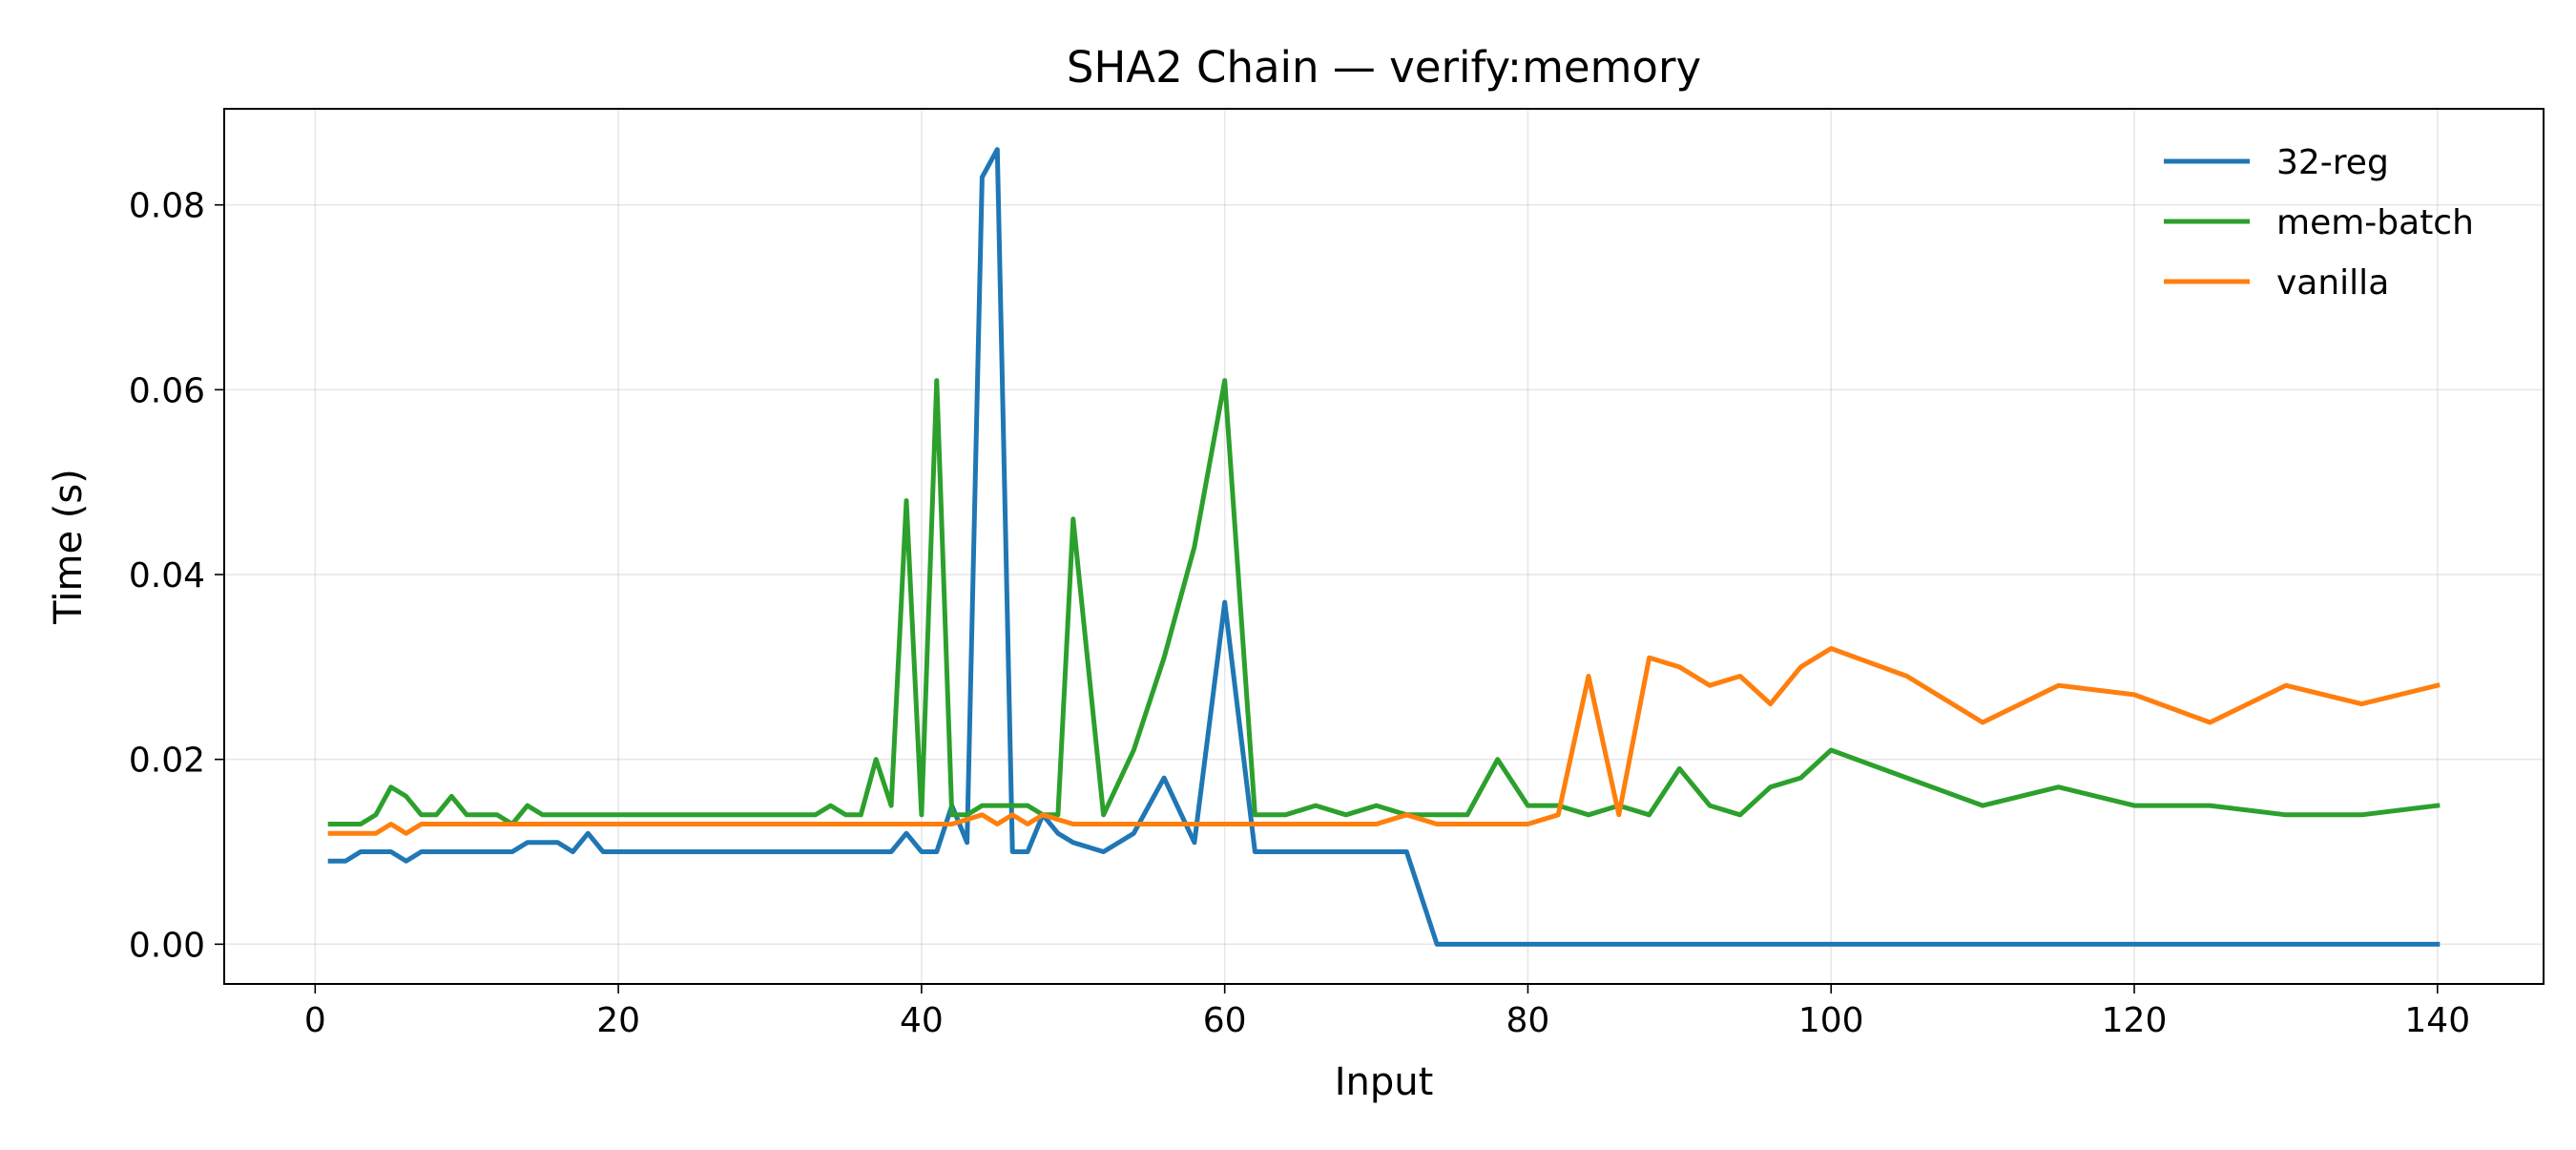  What do you see at coordinates (167, 390) in the screenshot?
I see `y-tick-label: 0.06` at bounding box center [167, 390].